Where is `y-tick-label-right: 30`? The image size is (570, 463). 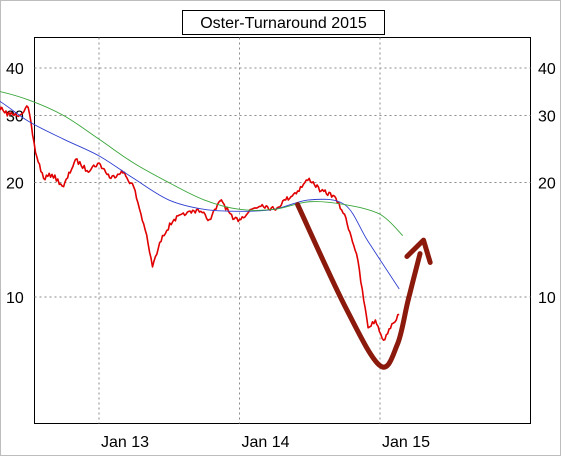 y-tick-label-right: 30 is located at coordinates (547, 117).